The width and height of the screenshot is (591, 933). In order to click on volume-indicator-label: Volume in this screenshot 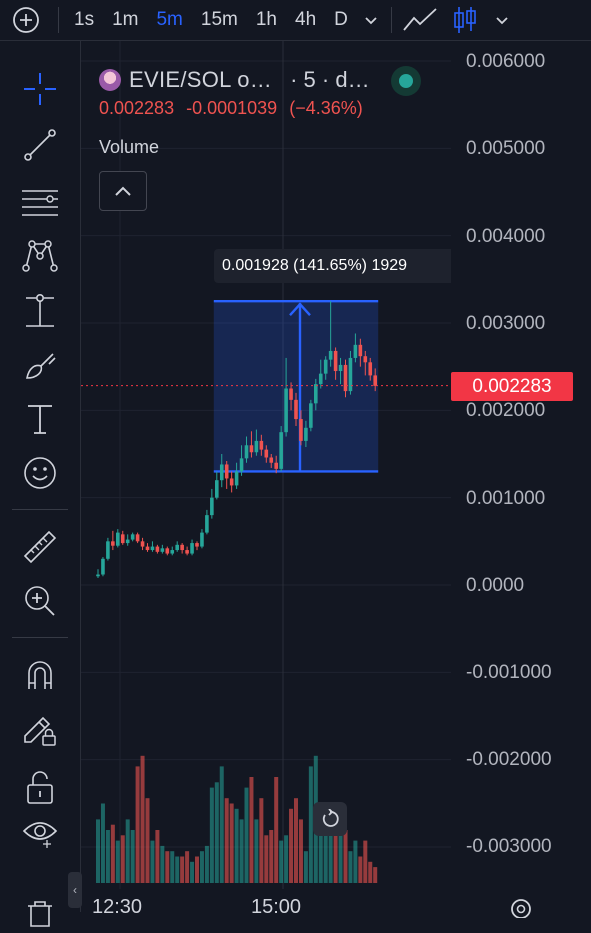, I will do `click(129, 147)`.